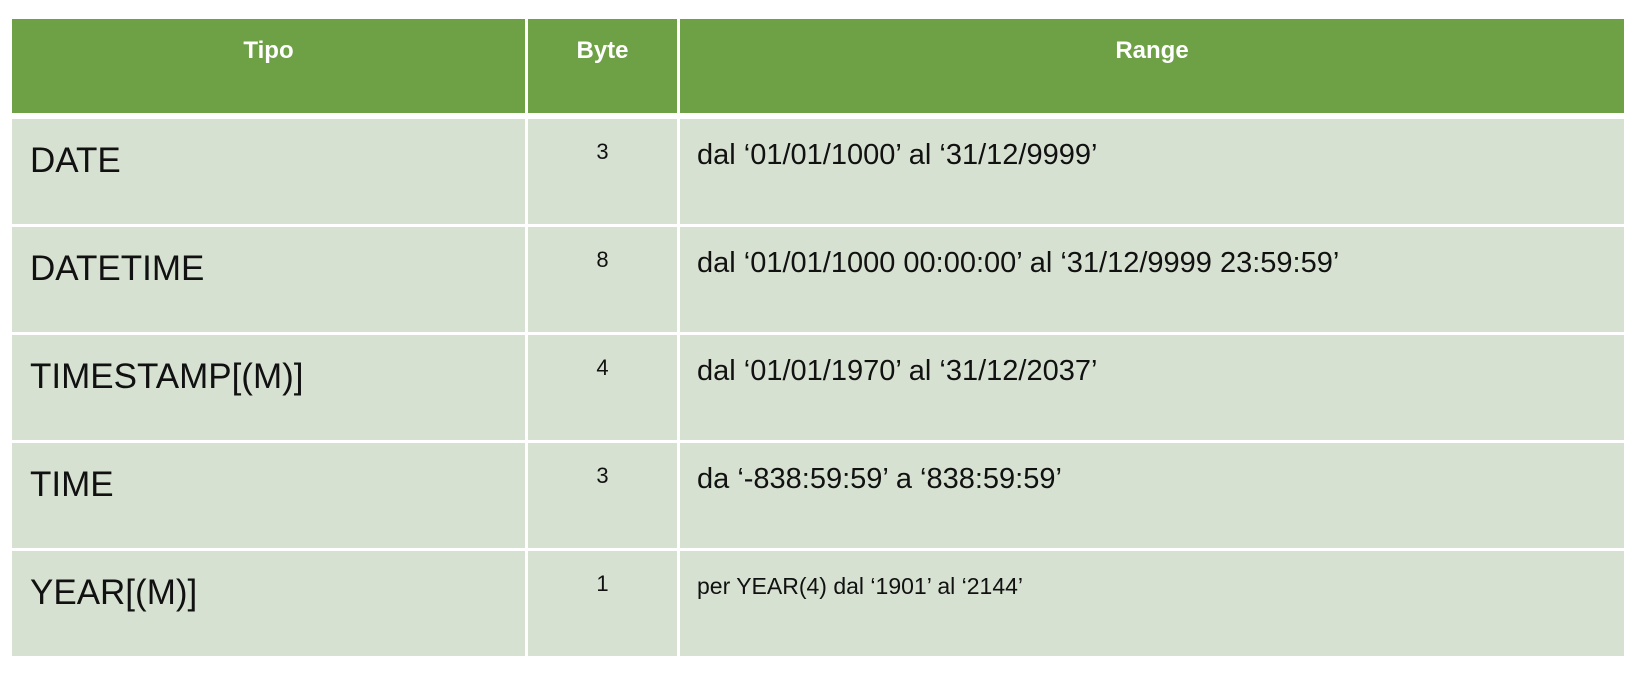 This screenshot has height=700, width=1638. I want to click on table-header-row: Tipo Byte Range, so click(818, 69).